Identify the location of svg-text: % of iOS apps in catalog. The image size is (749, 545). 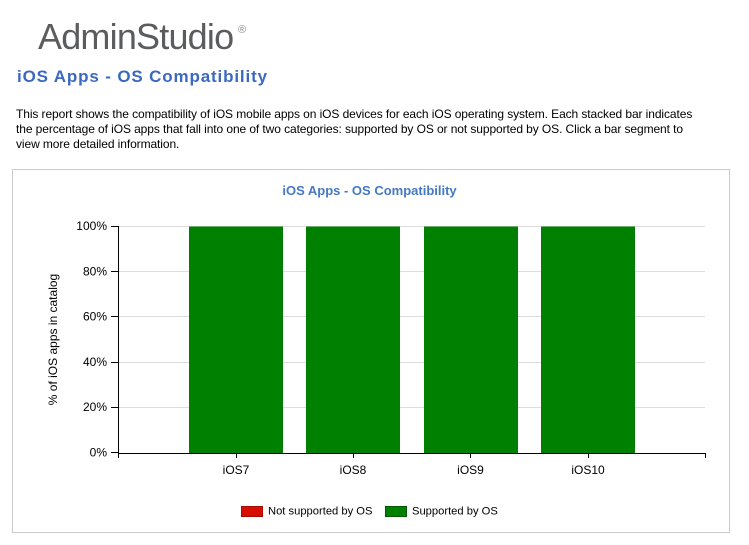
(53, 339).